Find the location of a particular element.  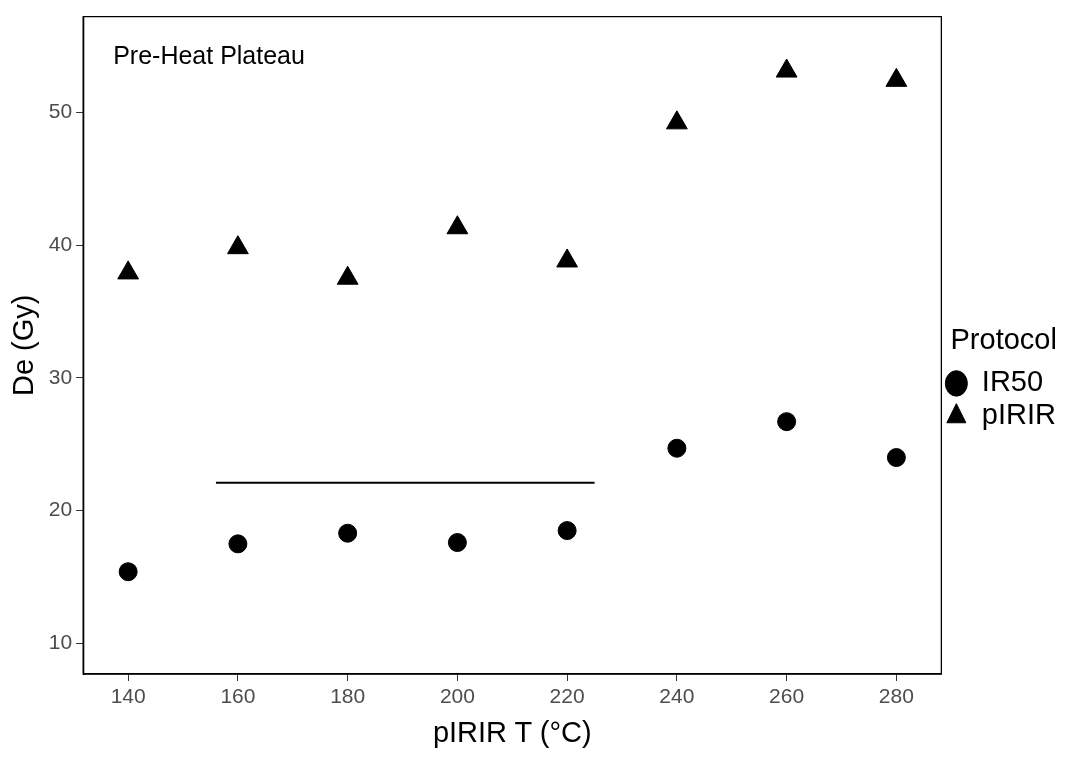

legend-label: IR50 is located at coordinates (1012, 381).